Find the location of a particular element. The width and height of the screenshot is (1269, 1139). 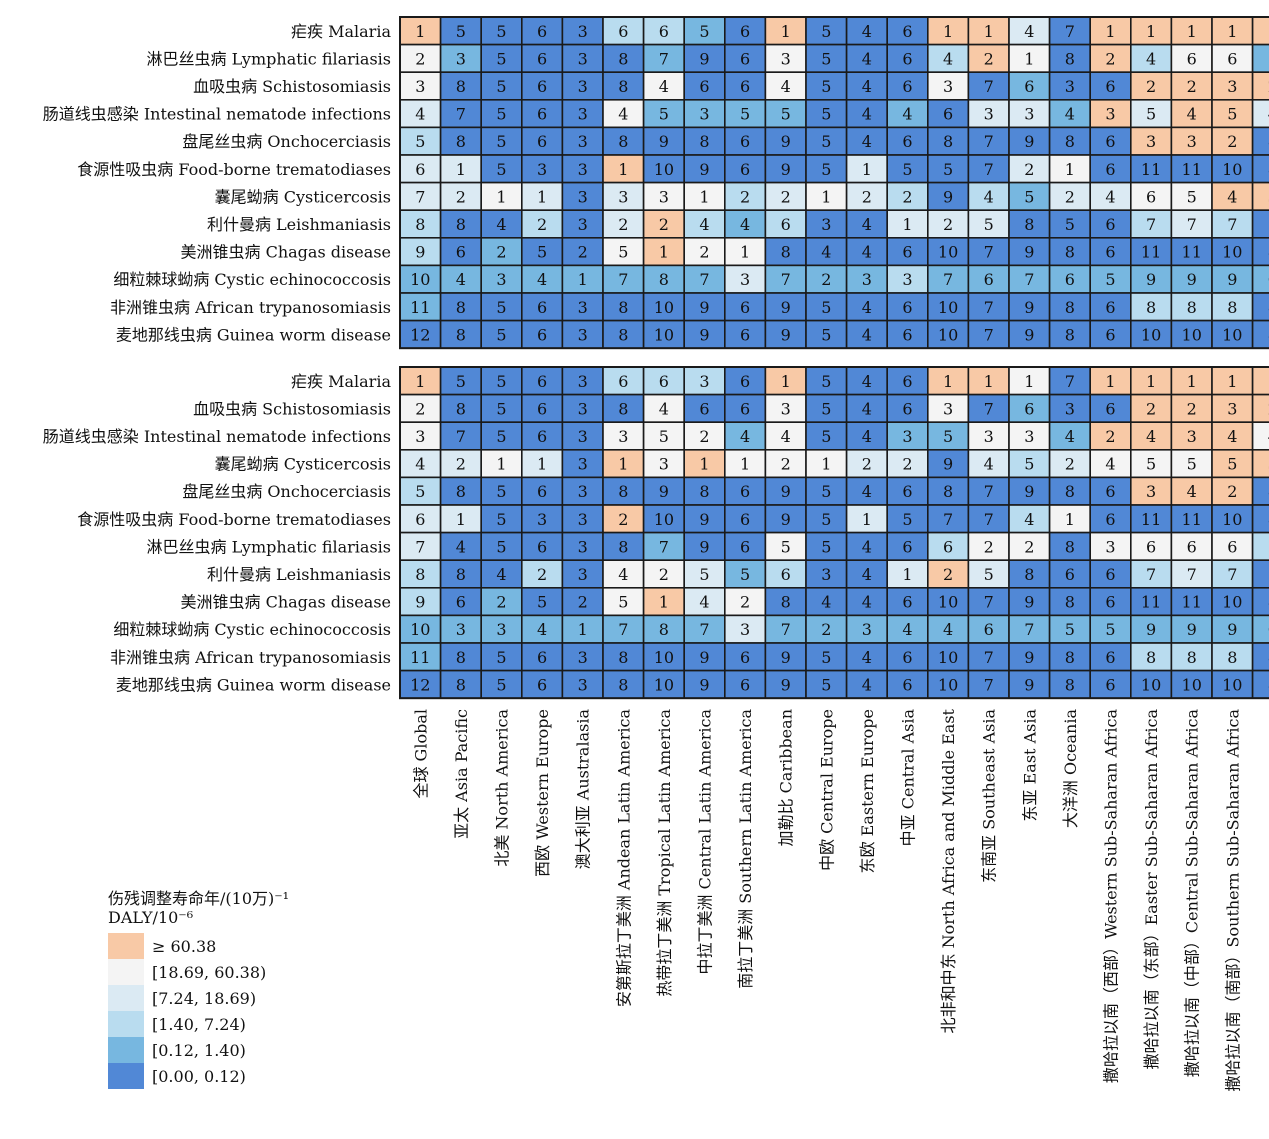

cell-value: 11 is located at coordinates (1192, 602).